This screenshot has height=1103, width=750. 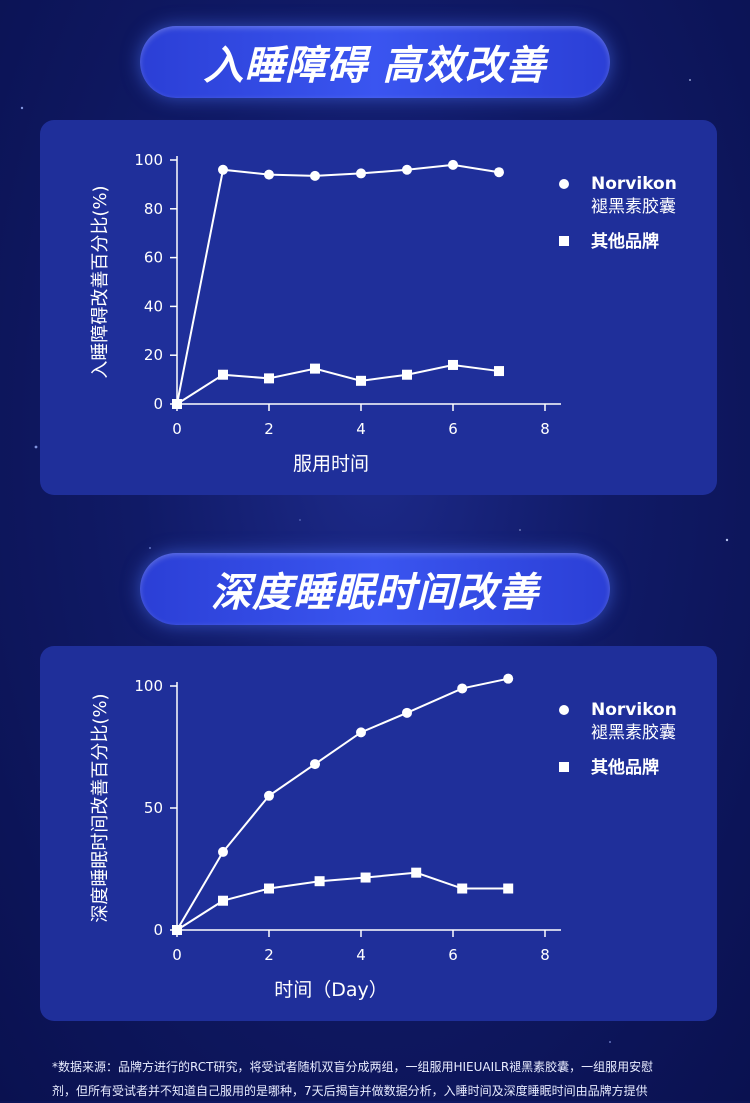 What do you see at coordinates (375, 62) in the screenshot?
I see `banner-sleep-onset: 入睡障碍 高效改善` at bounding box center [375, 62].